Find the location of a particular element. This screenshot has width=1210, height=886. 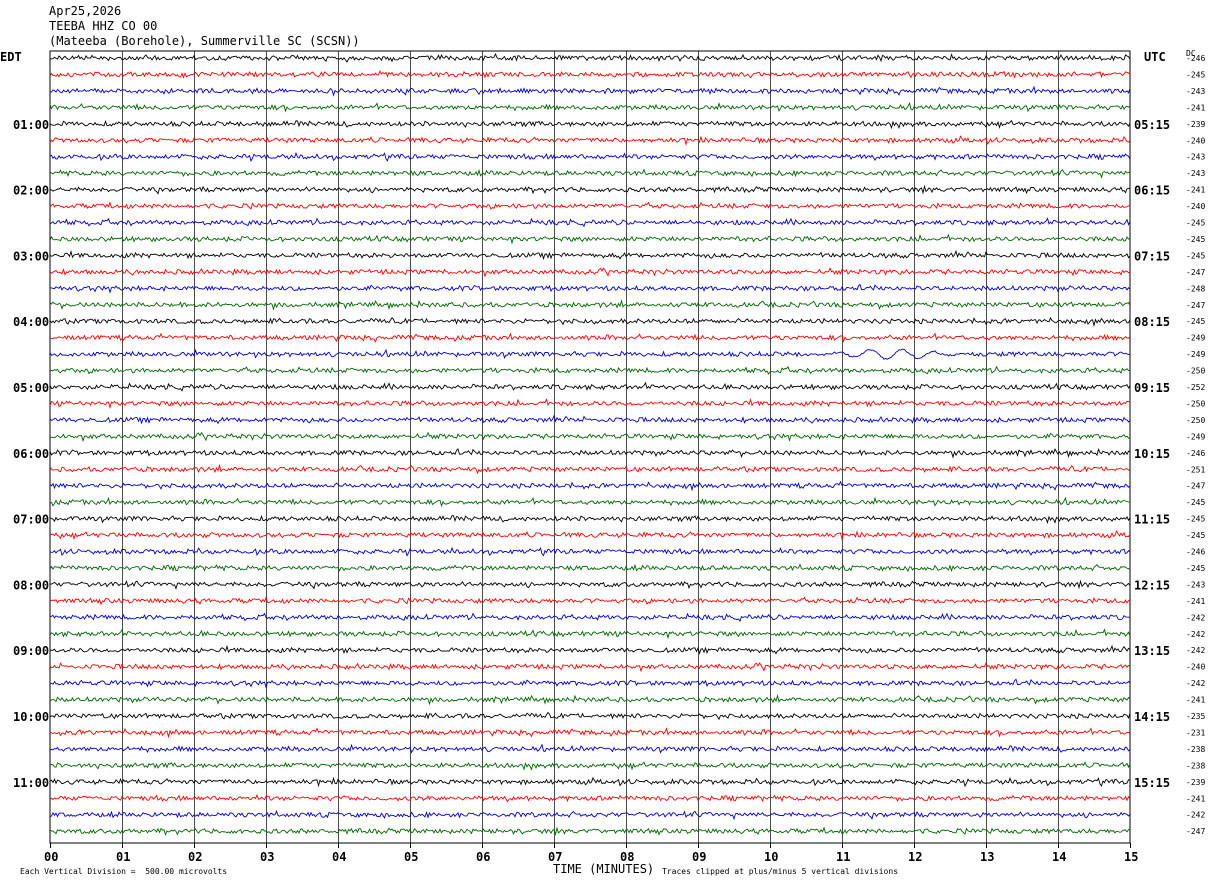

x-tick-label: 05 is located at coordinates (411, 857).